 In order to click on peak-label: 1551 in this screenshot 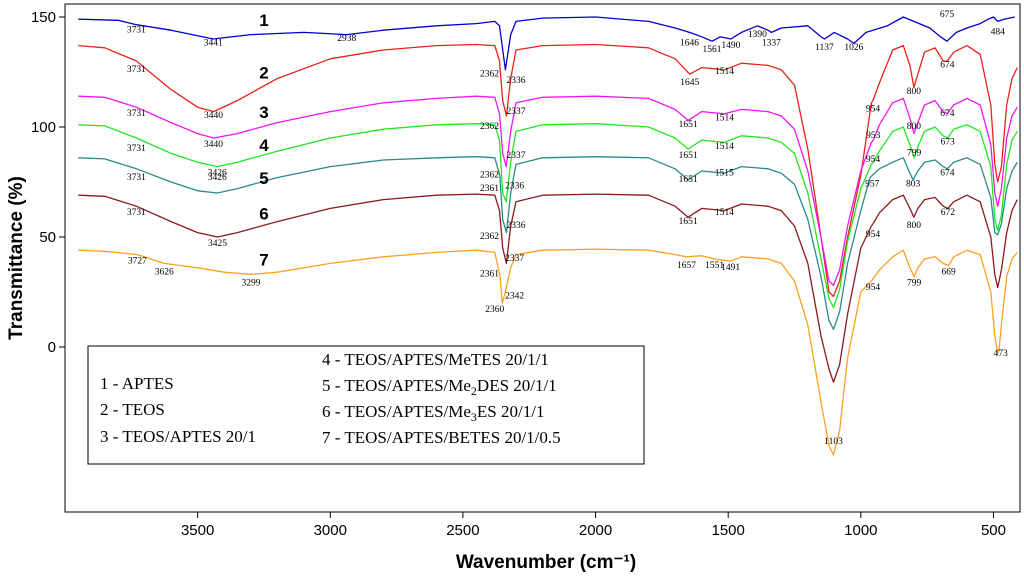, I will do `click(714, 266)`.